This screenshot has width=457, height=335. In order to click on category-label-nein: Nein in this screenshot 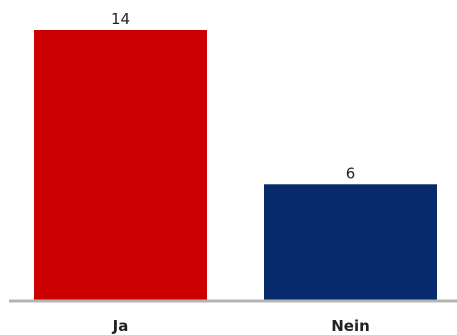, I will do `click(350, 326)`.